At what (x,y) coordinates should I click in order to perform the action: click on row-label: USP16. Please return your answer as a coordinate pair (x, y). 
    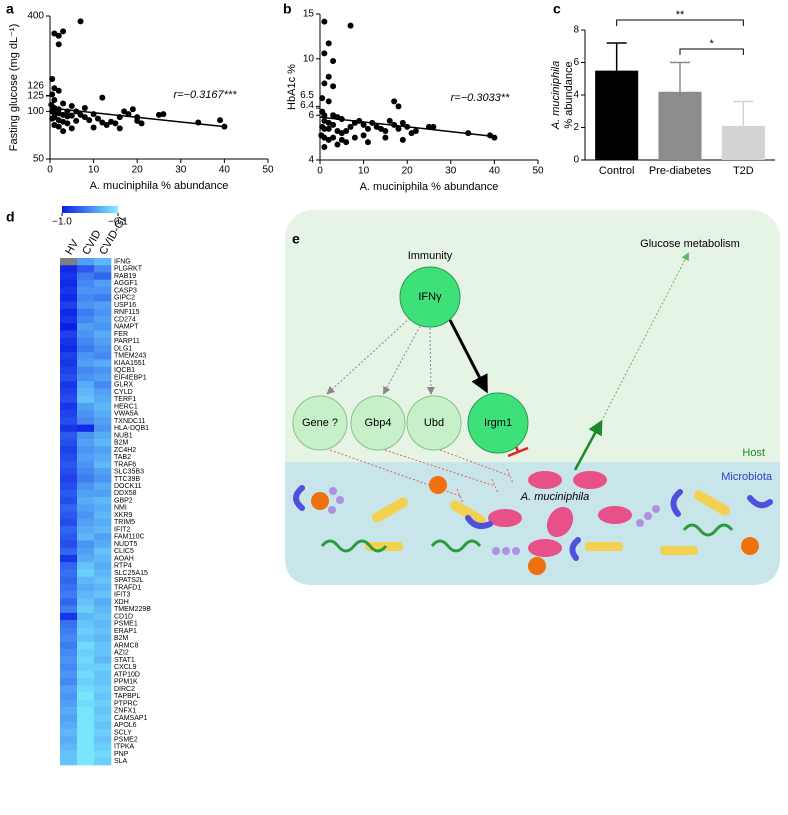
    Looking at the image, I should click on (125, 305).